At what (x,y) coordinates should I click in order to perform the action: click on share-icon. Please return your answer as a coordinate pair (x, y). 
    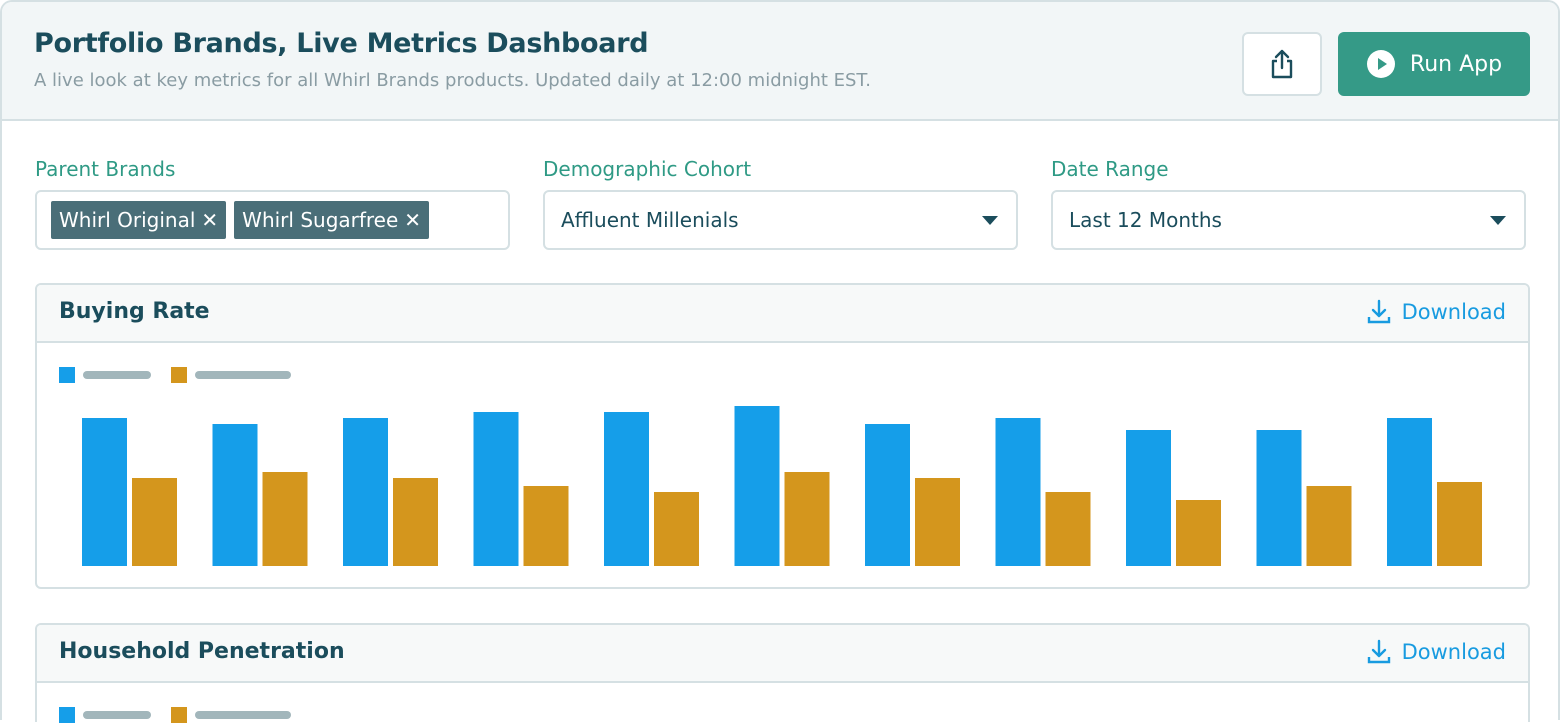
    Looking at the image, I should click on (1282, 64).